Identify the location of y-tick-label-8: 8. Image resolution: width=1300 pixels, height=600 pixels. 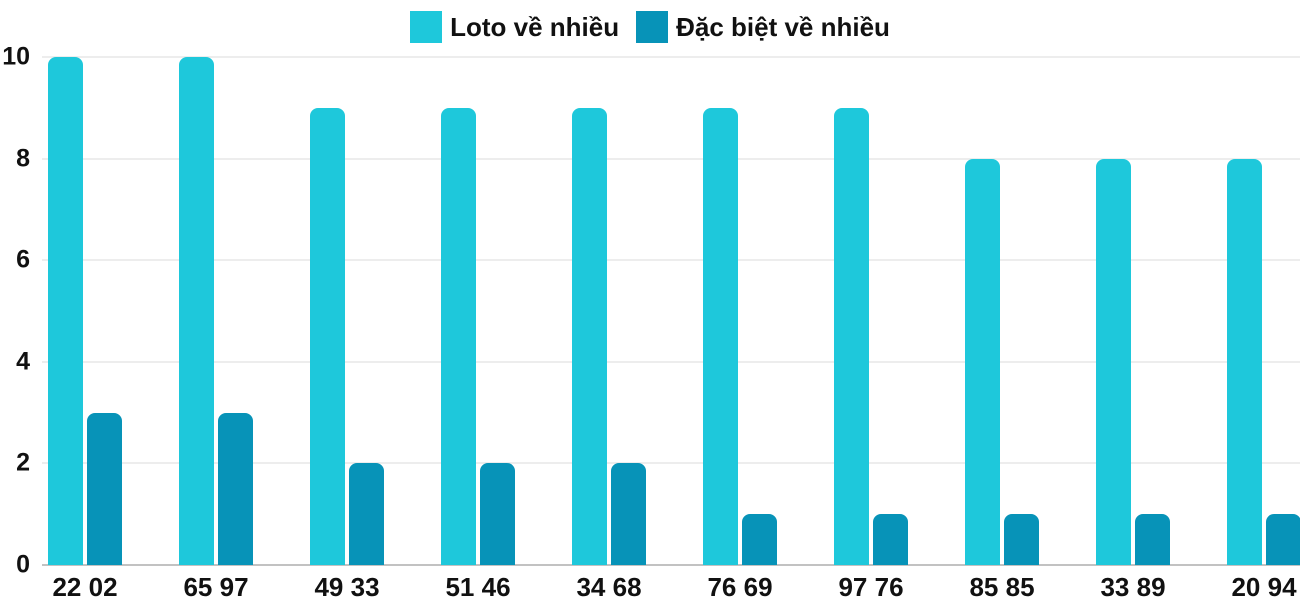
(23, 158).